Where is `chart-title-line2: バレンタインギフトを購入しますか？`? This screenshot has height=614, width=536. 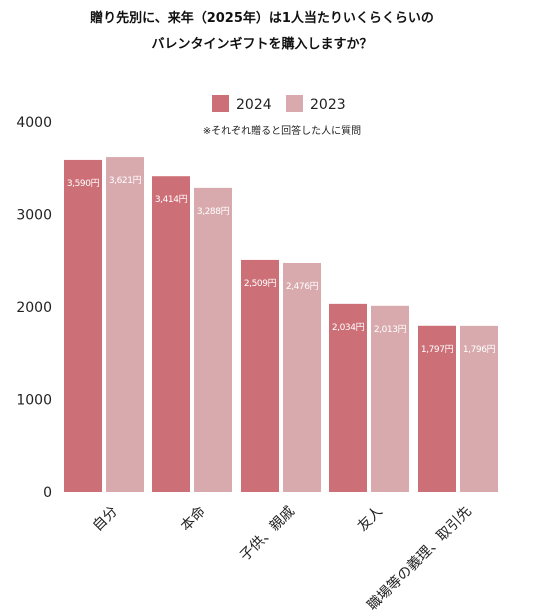
chart-title-line2: バレンタインギフトを購入しますか？ is located at coordinates (261, 44).